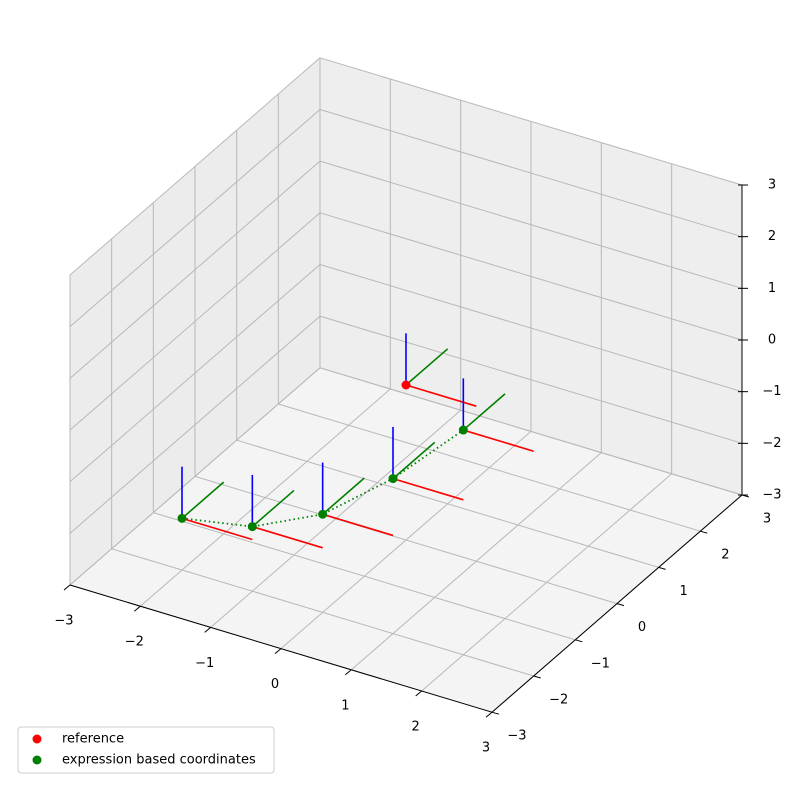  I want to click on z-tick-label: −2, so click(771, 443).